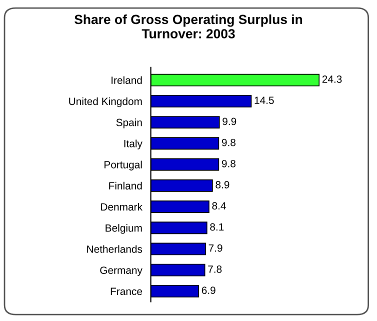 The height and width of the screenshot is (321, 377). I want to click on y-tick-label: Portugal, so click(123, 165).